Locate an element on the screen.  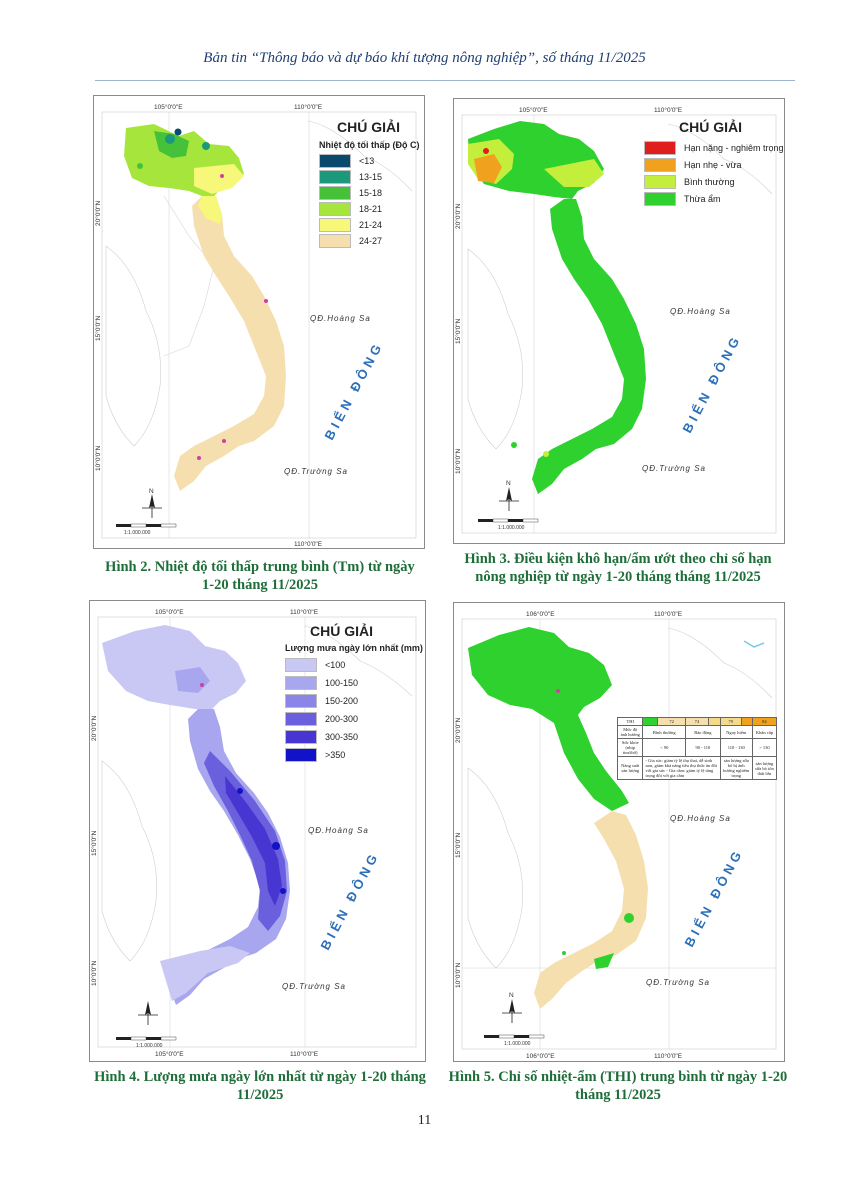
fig4-coord-lat-10: 10°0'0"N is located at coordinates (94, 973).